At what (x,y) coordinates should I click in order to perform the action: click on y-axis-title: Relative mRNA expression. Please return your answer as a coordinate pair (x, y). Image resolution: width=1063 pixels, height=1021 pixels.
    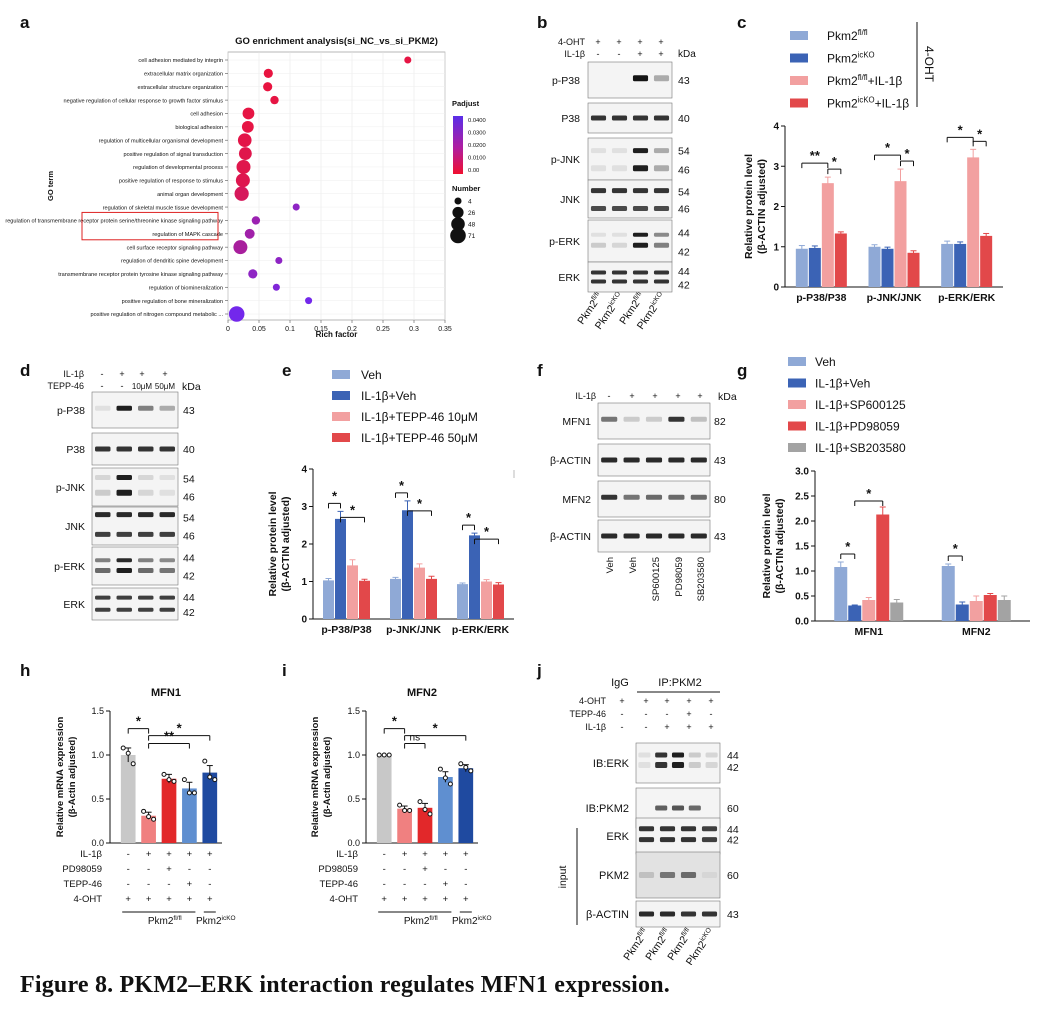
    Looking at the image, I should click on (315, 777).